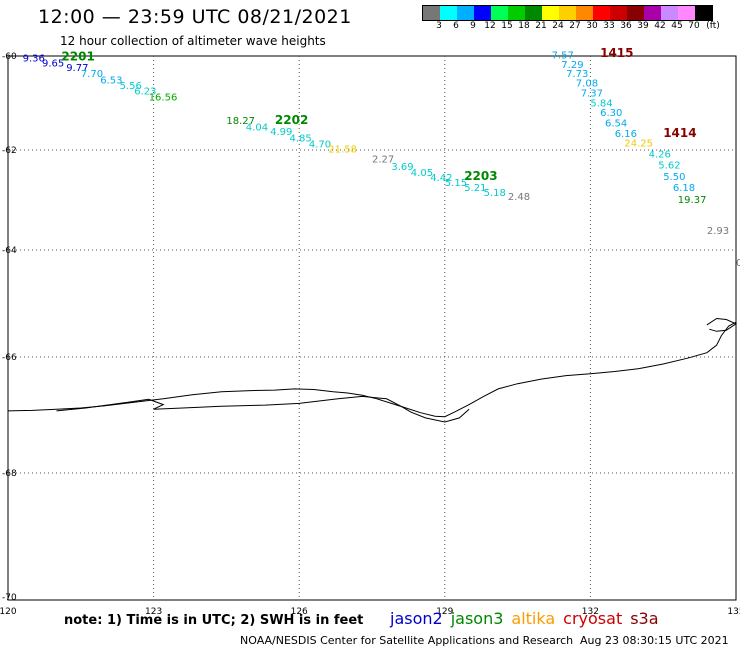  Describe the element at coordinates (738, 263) in the screenshot. I see `wave-height-reading: 0.9` at that location.